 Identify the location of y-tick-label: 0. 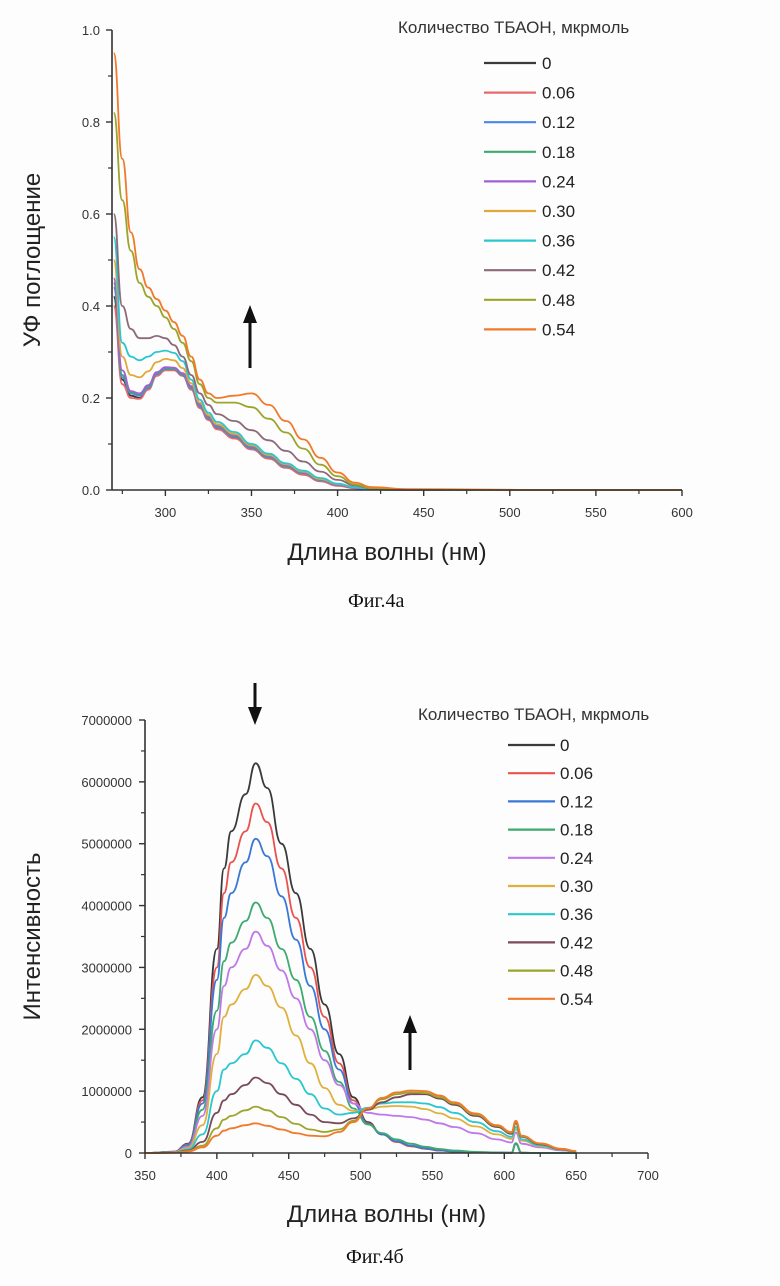
(128, 1153).